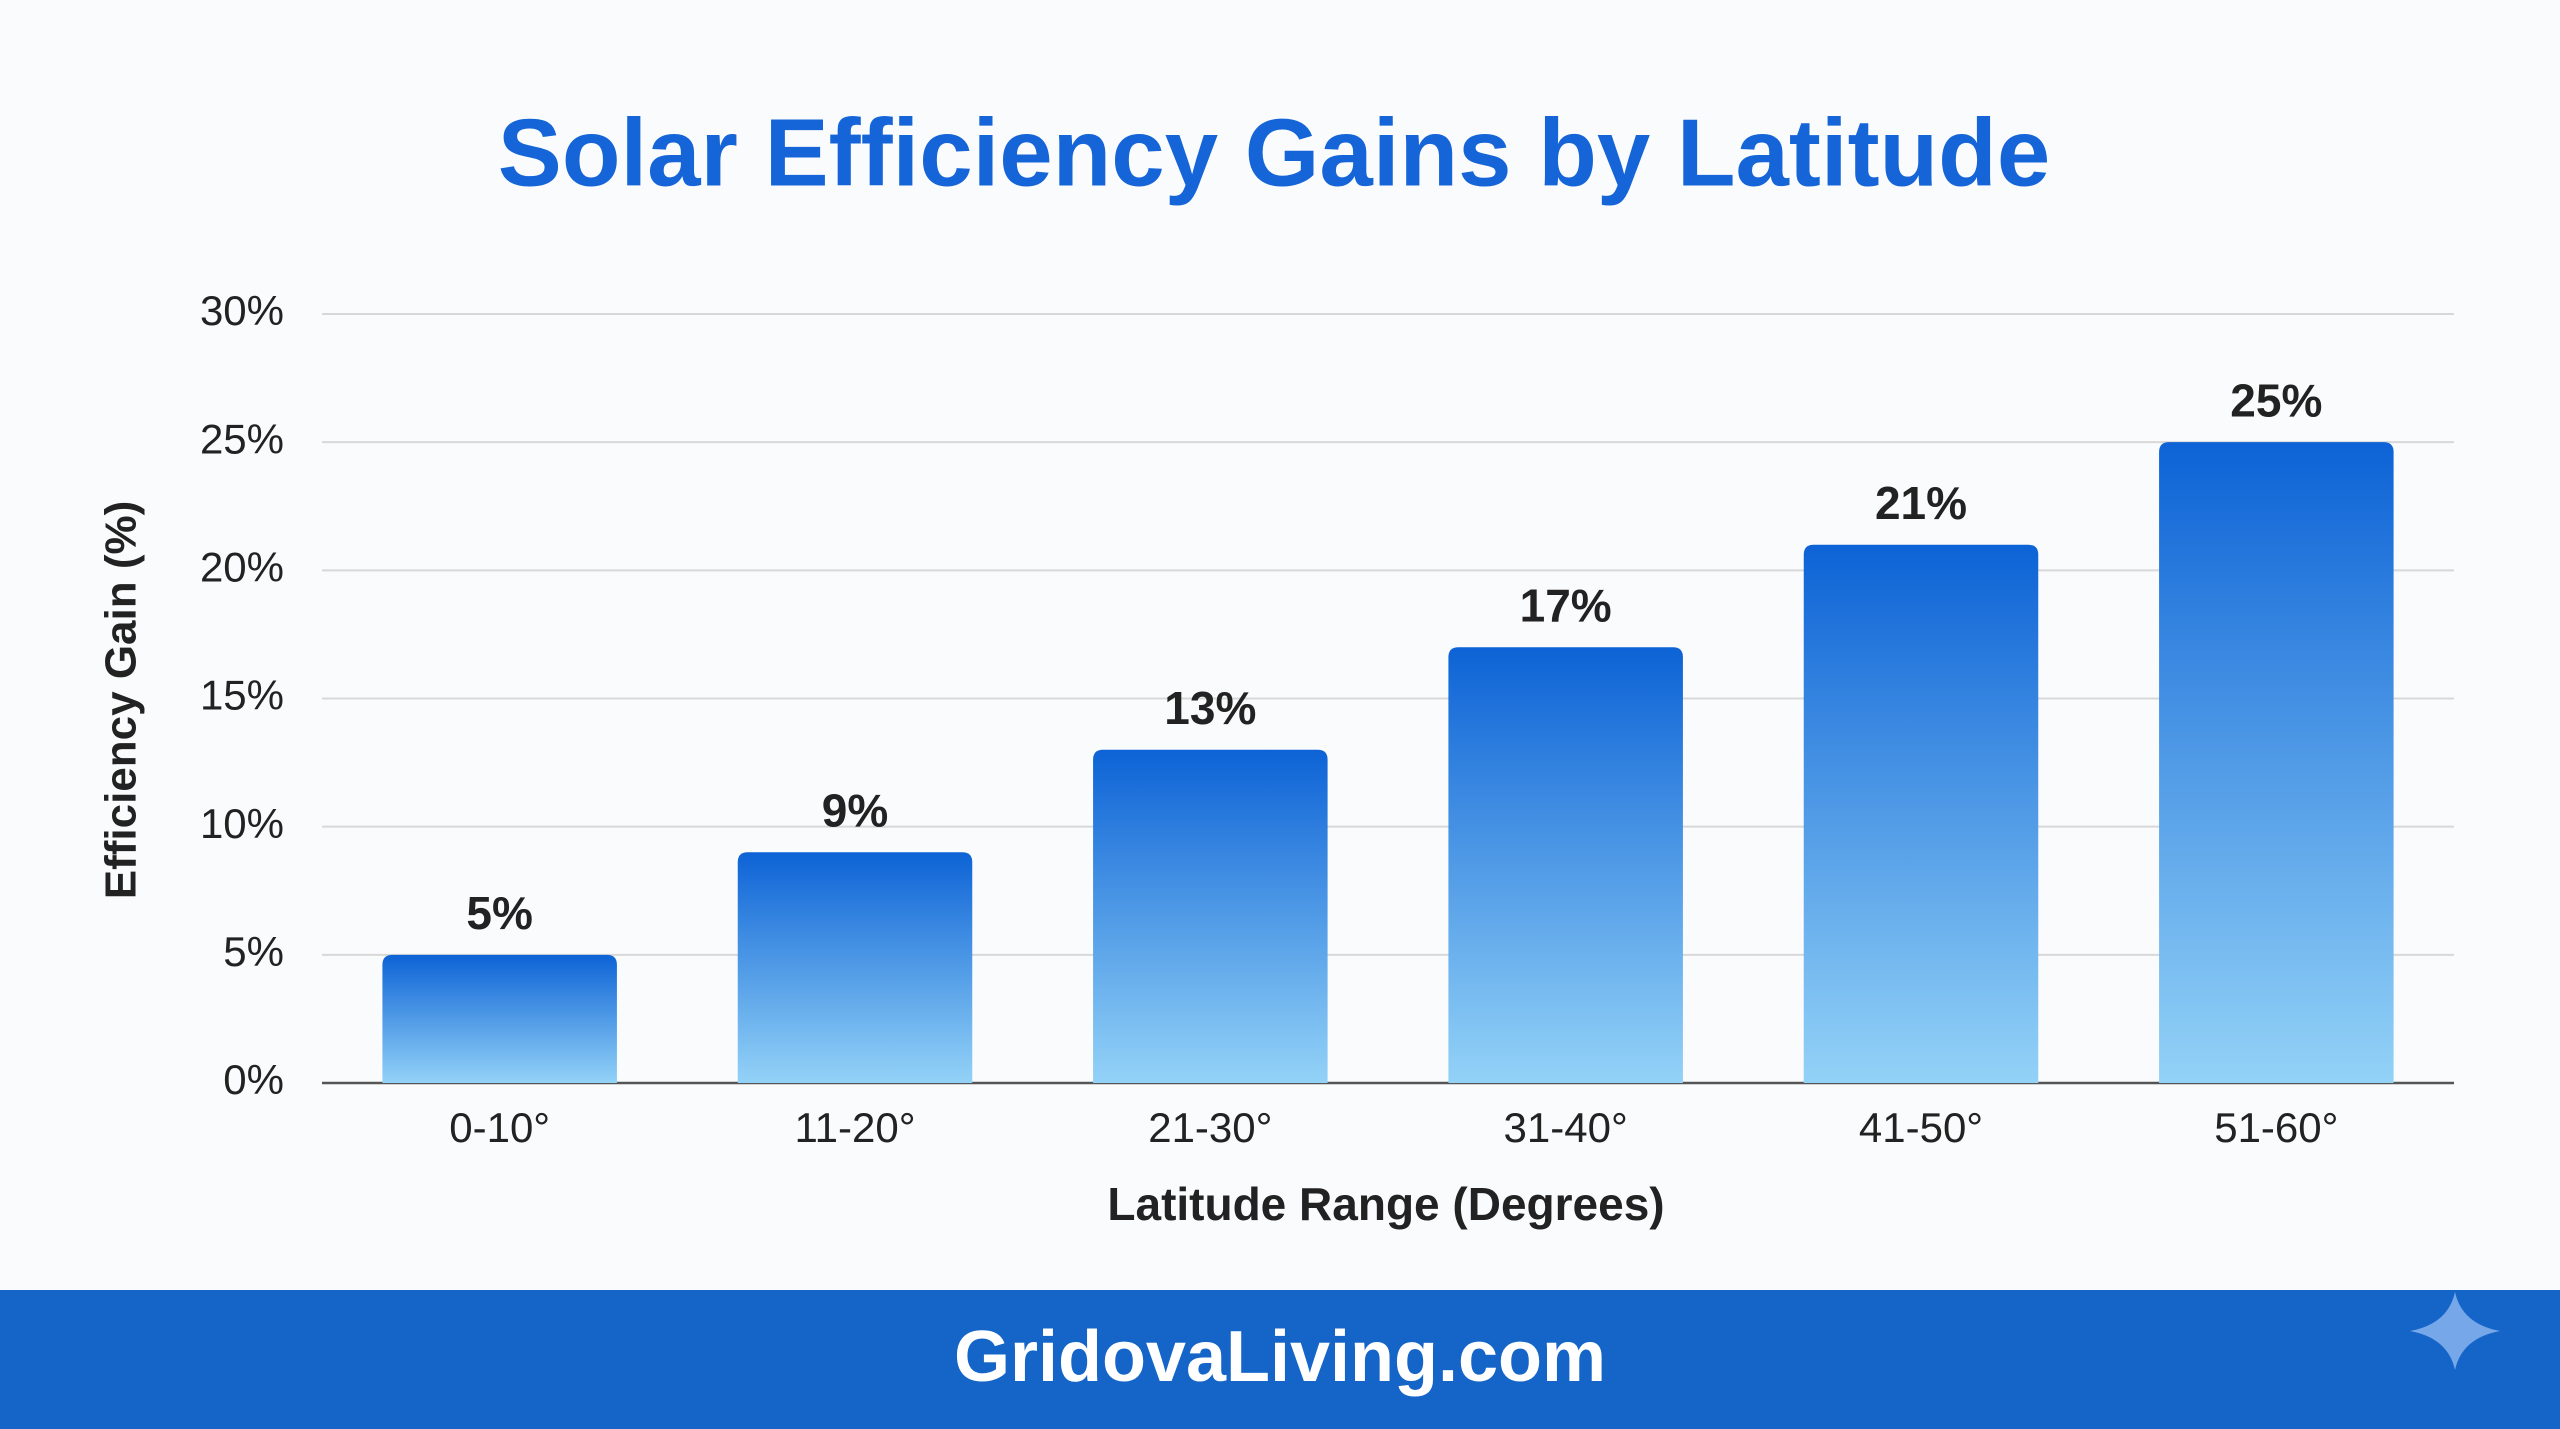 This screenshot has height=1429, width=2560. I want to click on value-label: 21%, so click(1921, 503).